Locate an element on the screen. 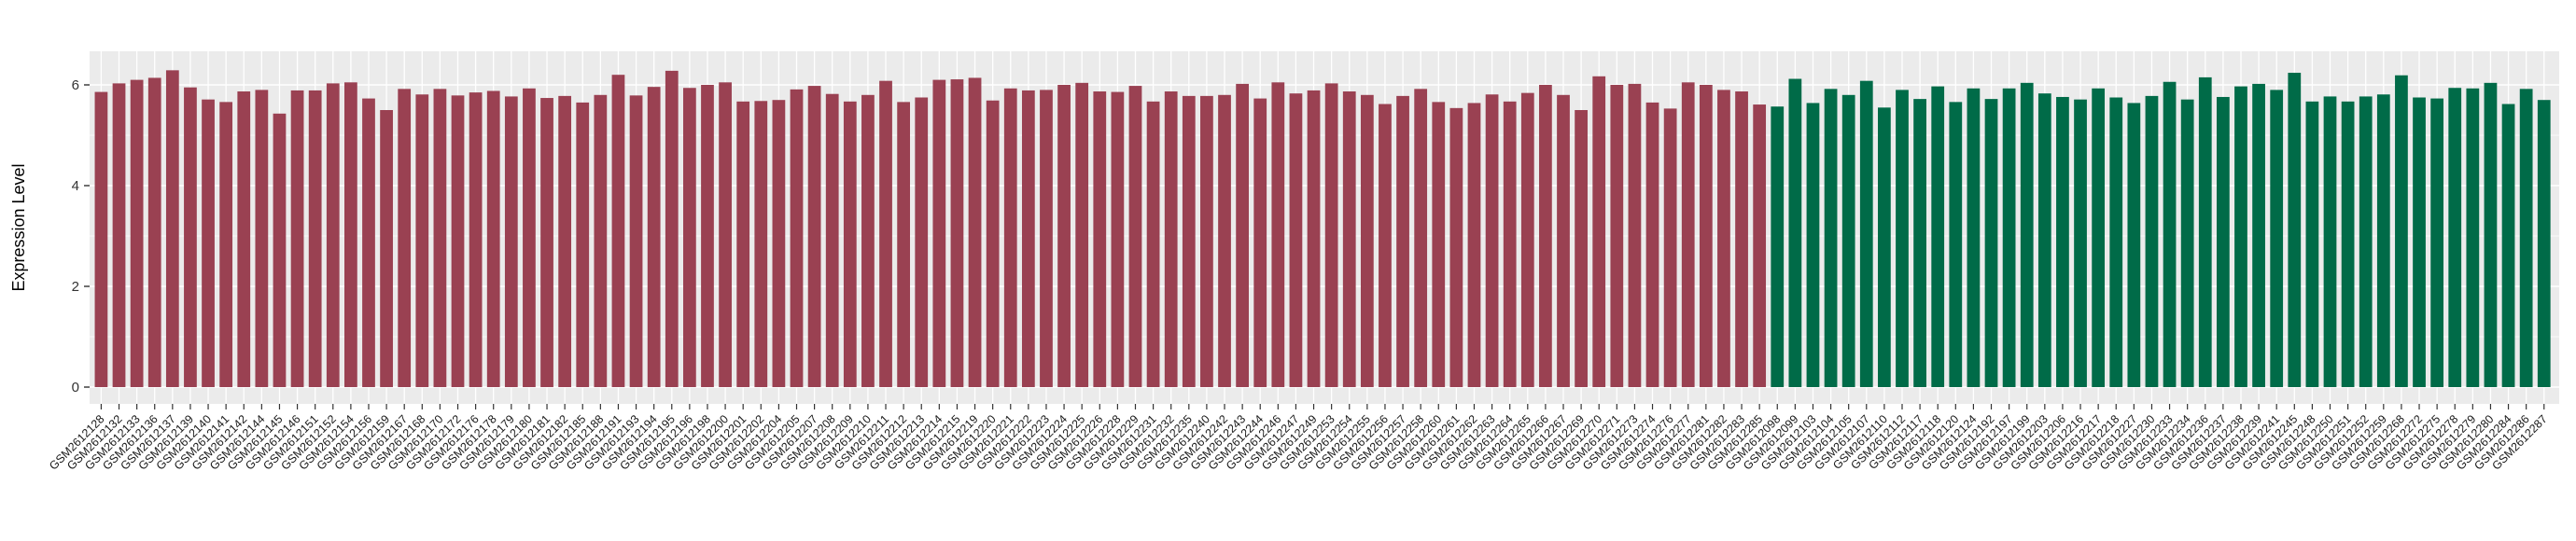 The width and height of the screenshot is (2576, 541). y-tick-label: 6 is located at coordinates (75, 85).